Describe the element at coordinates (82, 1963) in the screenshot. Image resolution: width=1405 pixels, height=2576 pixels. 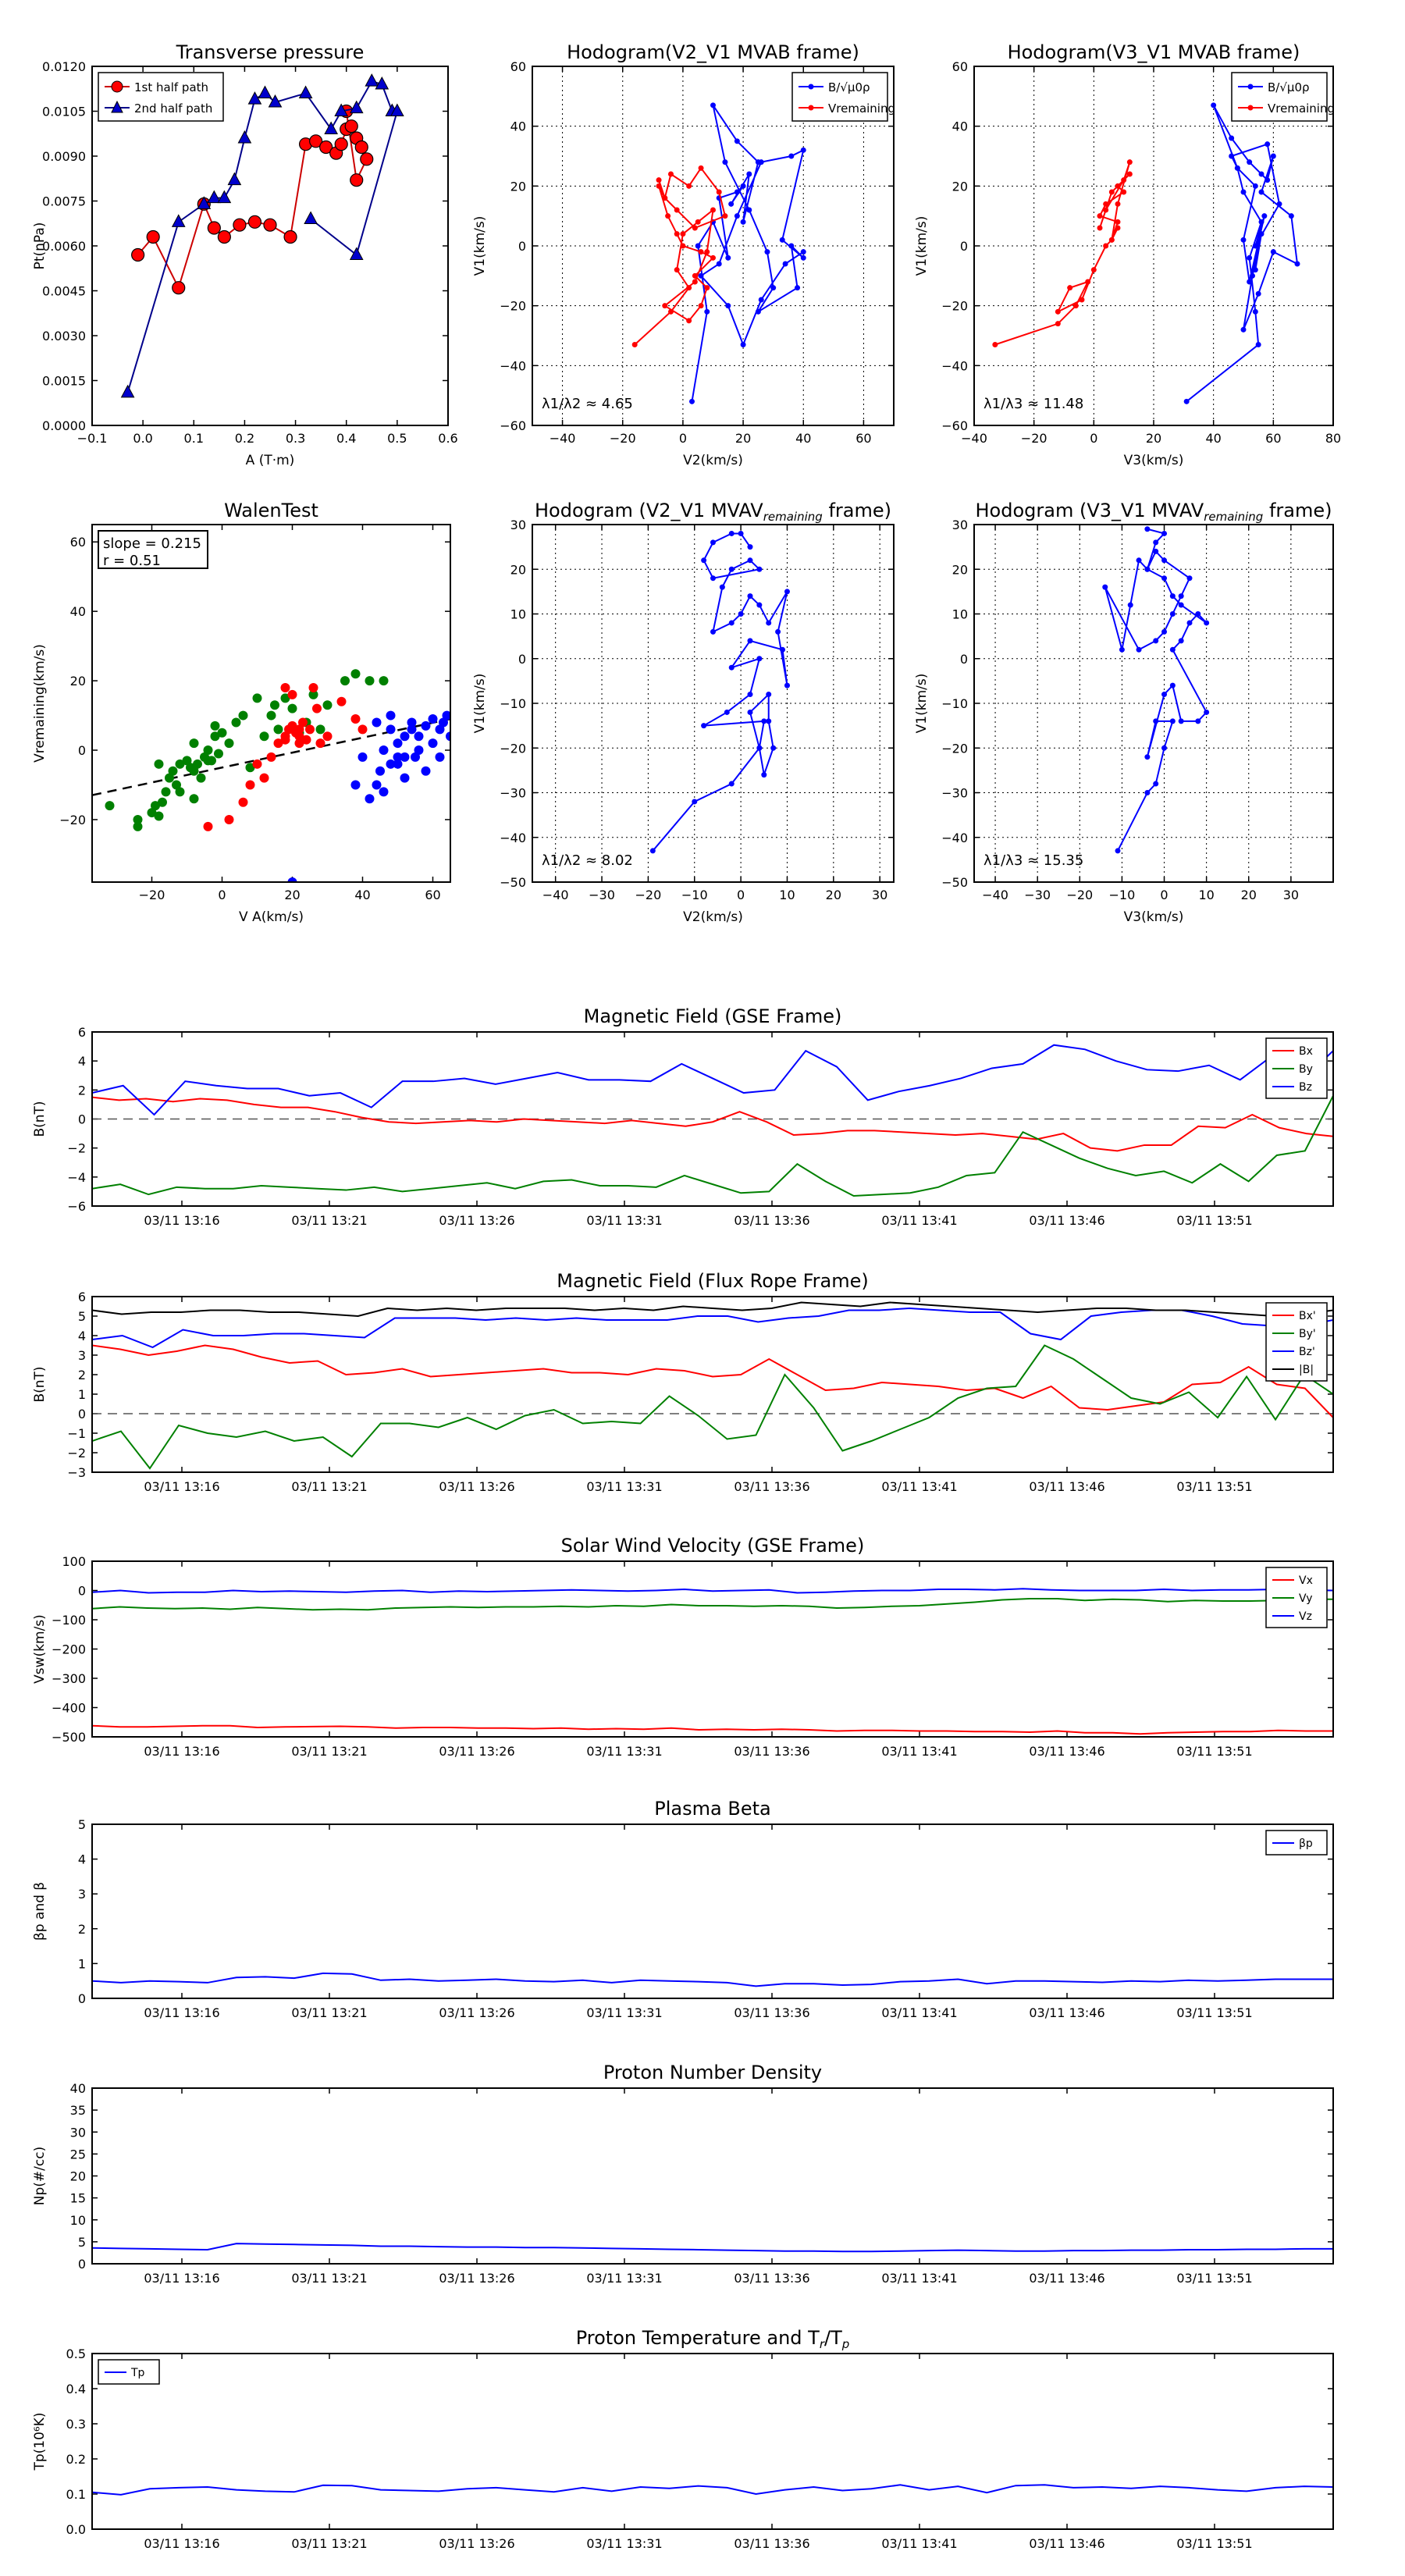
I see `y-tick-label: 1` at that location.